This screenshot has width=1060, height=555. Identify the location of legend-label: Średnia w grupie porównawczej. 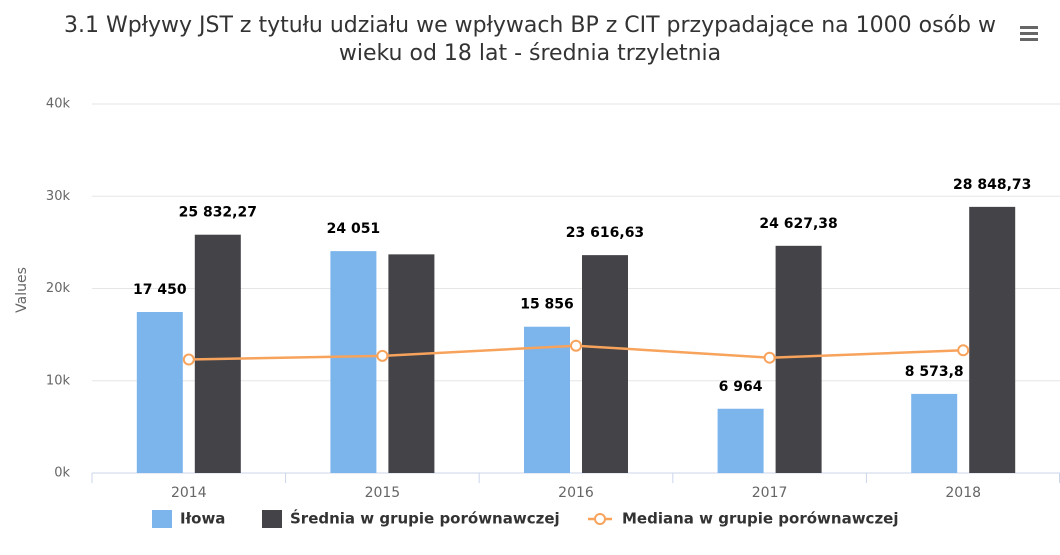
(425, 518).